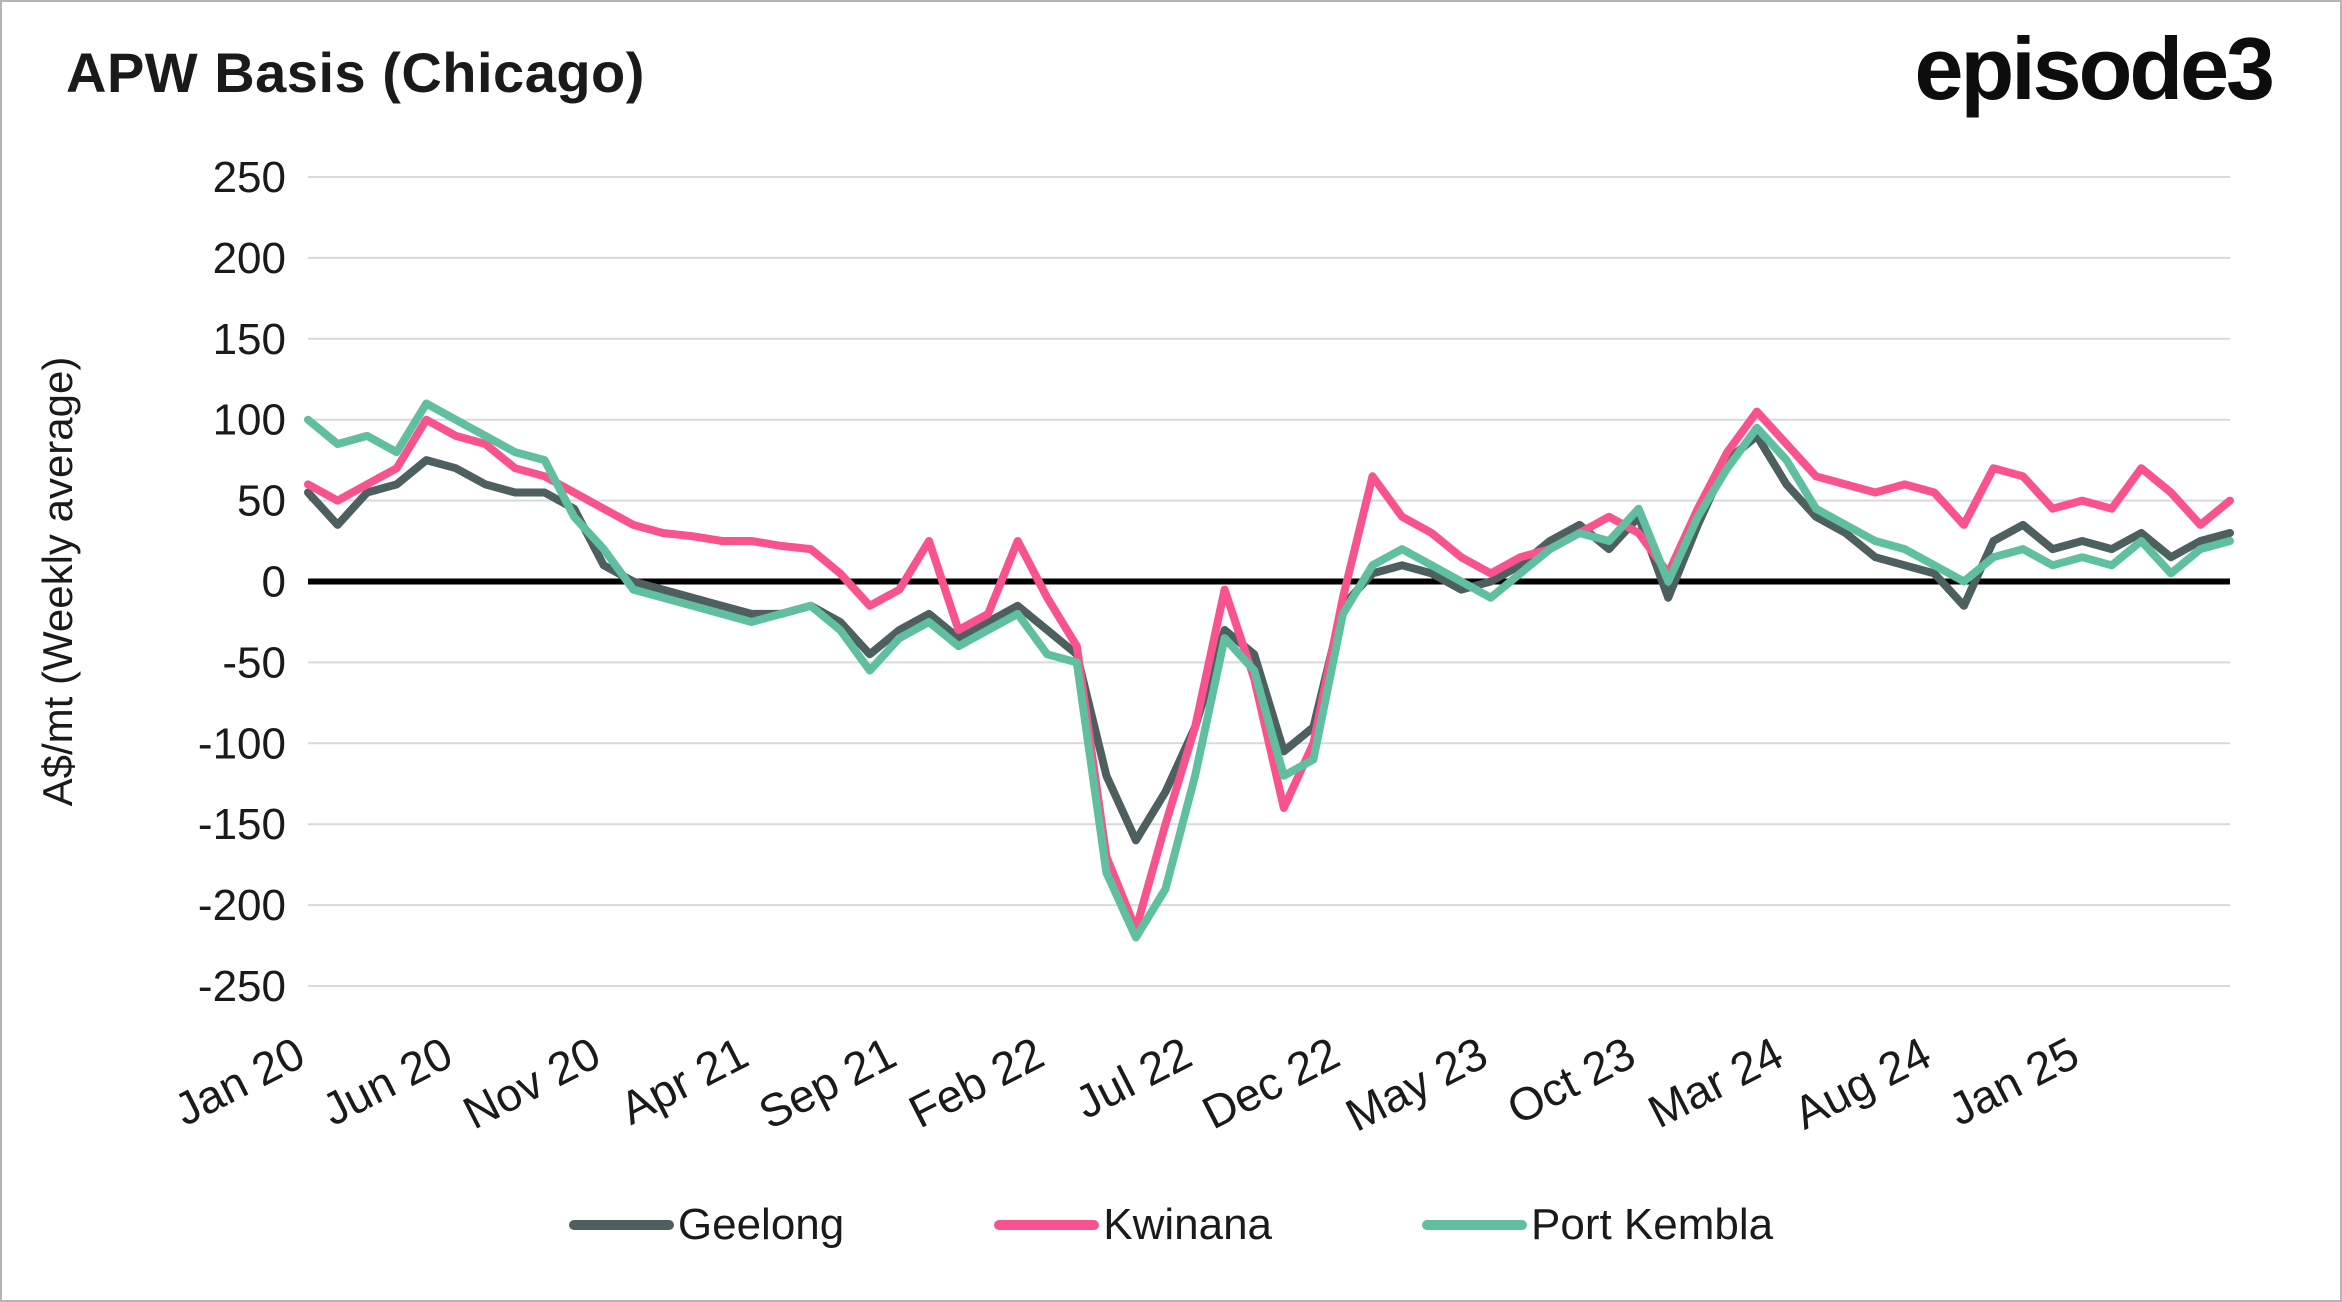 The height and width of the screenshot is (1302, 2342). I want to click on legend: Geelong Kwinana Port Kembla, so click(1171, 1225).